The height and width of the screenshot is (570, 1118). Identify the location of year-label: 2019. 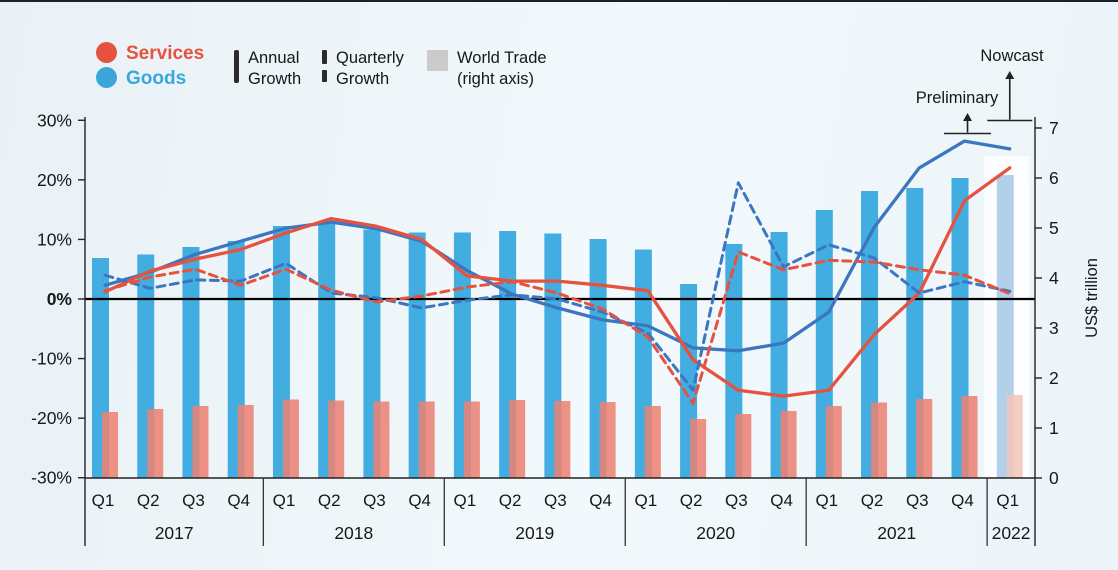
(534, 533).